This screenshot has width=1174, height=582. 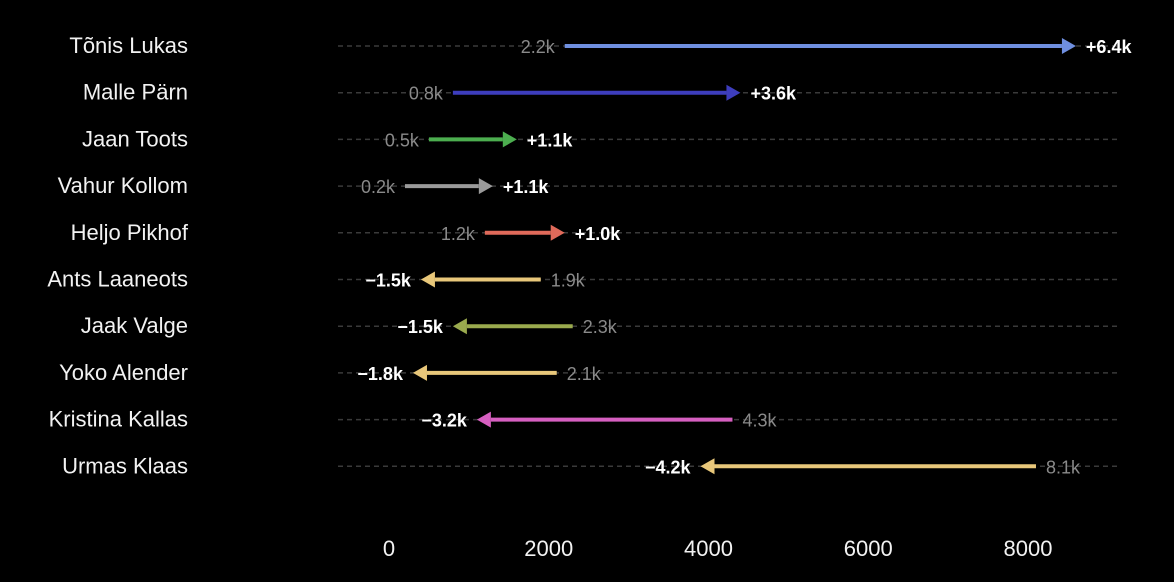 I want to click on x-tick-label-8000: 8000, so click(x=1028, y=548).